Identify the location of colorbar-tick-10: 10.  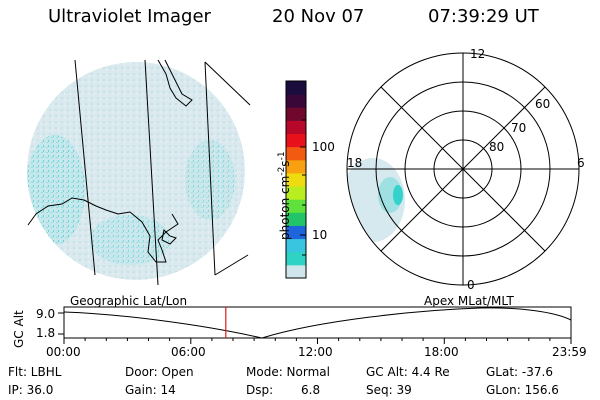
(320, 235).